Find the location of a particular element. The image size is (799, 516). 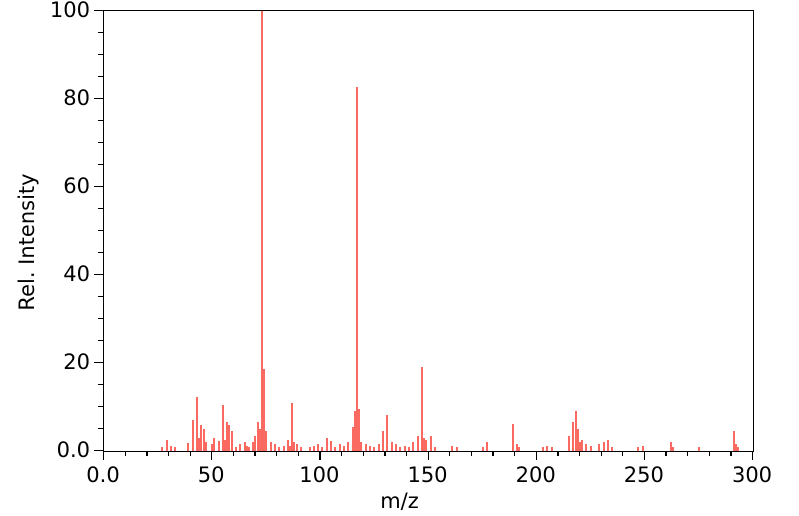

x-tick-label: 0.0 is located at coordinates (103, 475).